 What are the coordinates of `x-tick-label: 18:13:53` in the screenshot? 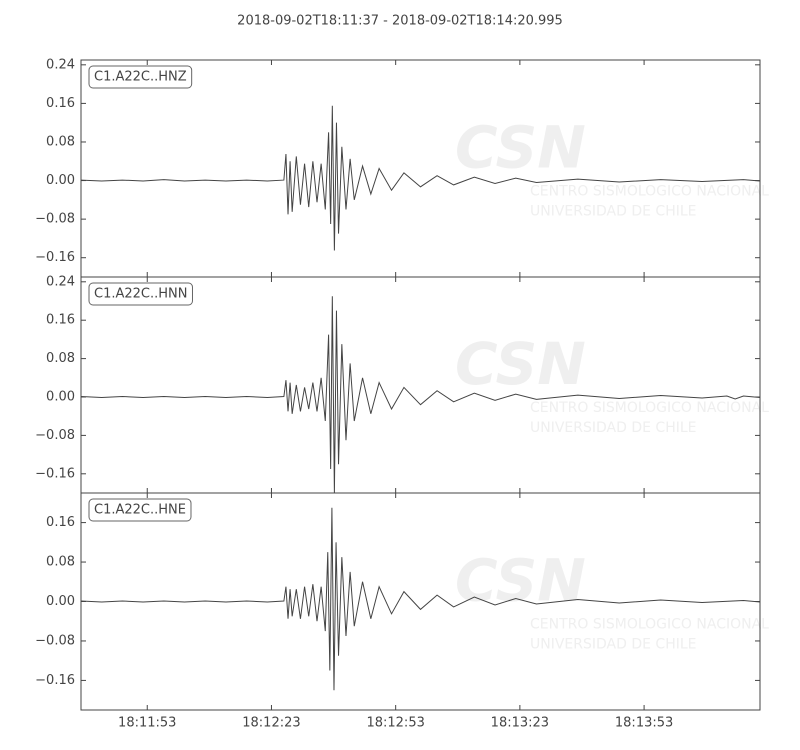 It's located at (644, 723).